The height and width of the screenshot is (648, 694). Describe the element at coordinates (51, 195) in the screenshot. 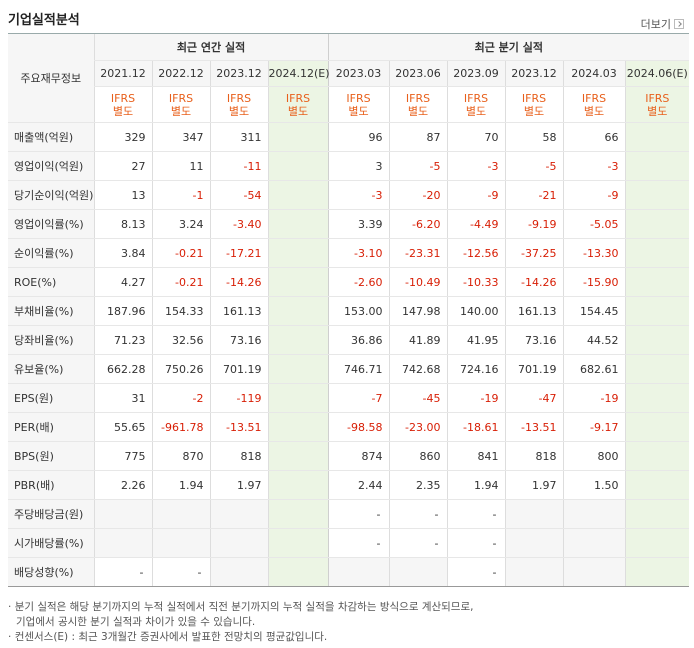

I see `row-label: 당기순이익(억원)` at that location.